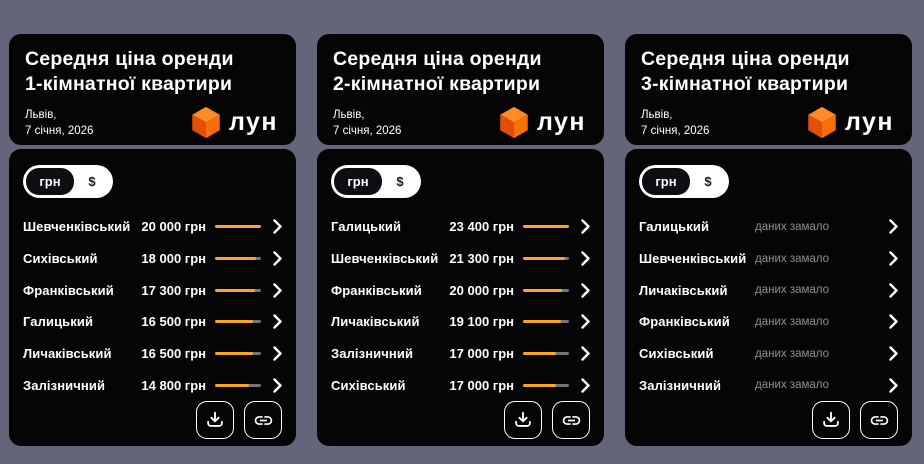  I want to click on district-row: Шевченківський даних замало, so click(768, 259).